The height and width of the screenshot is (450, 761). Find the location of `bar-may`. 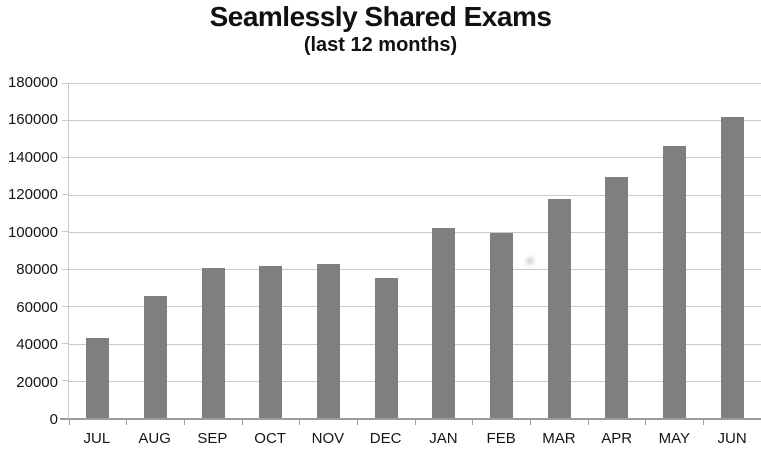

bar-may is located at coordinates (674, 282).